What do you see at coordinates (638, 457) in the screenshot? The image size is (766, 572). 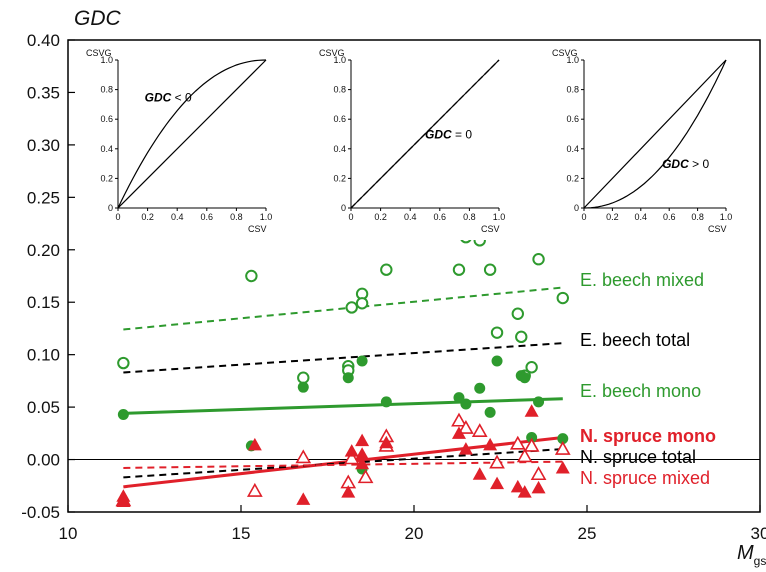 I see `legend-label-n-spruce-total: N. spruce total` at bounding box center [638, 457].